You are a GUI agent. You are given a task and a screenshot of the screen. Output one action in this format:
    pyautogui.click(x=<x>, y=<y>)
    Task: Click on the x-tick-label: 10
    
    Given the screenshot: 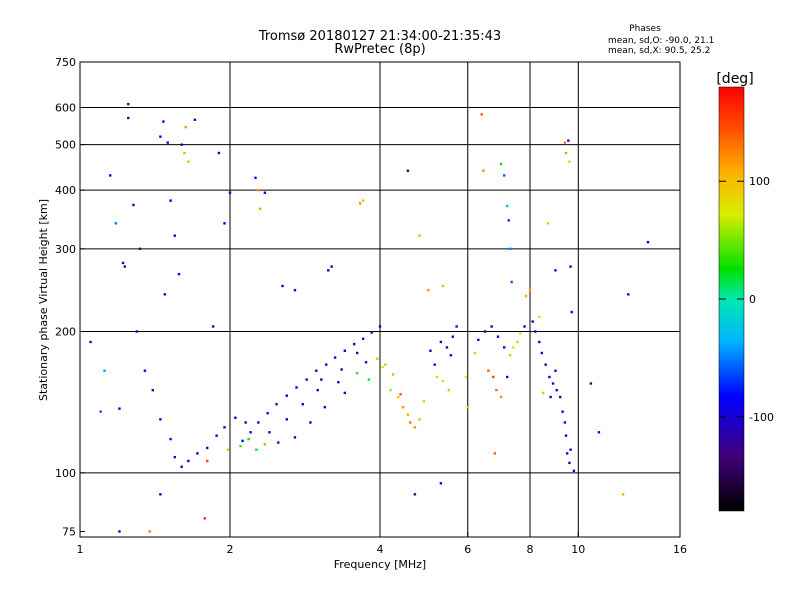 What is the action you would take?
    pyautogui.click(x=578, y=549)
    